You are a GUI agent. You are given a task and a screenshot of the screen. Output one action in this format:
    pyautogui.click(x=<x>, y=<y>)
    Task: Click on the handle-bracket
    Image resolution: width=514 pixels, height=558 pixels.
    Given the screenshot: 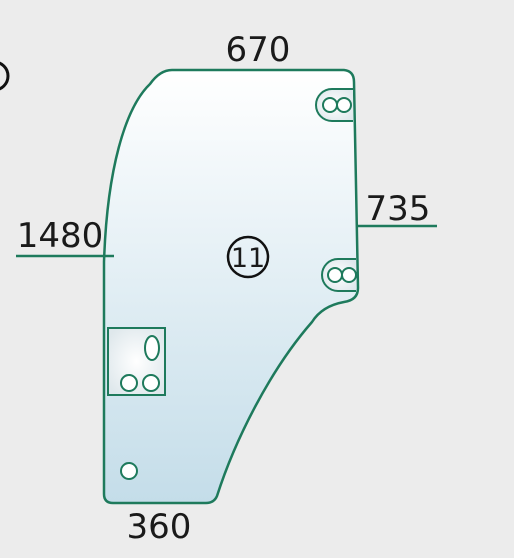 What is the action you would take?
    pyautogui.click(x=136, y=361)
    